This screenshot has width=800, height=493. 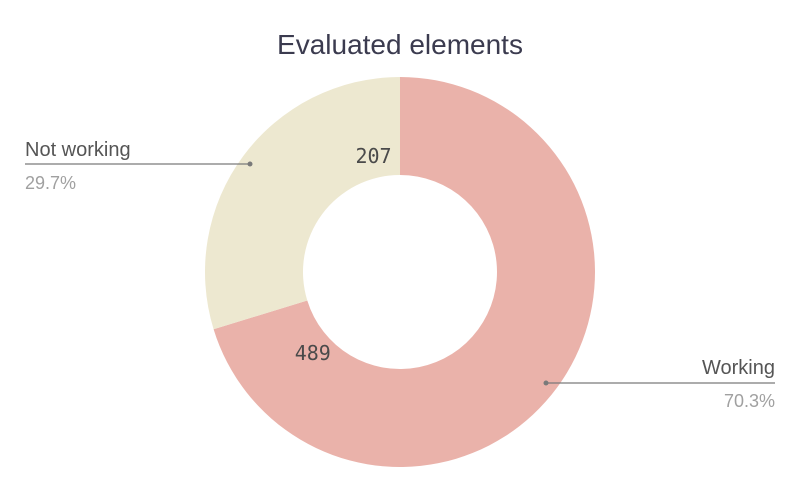 What do you see at coordinates (749, 401) in the screenshot?
I see `callout-percent-working: 70.3%` at bounding box center [749, 401].